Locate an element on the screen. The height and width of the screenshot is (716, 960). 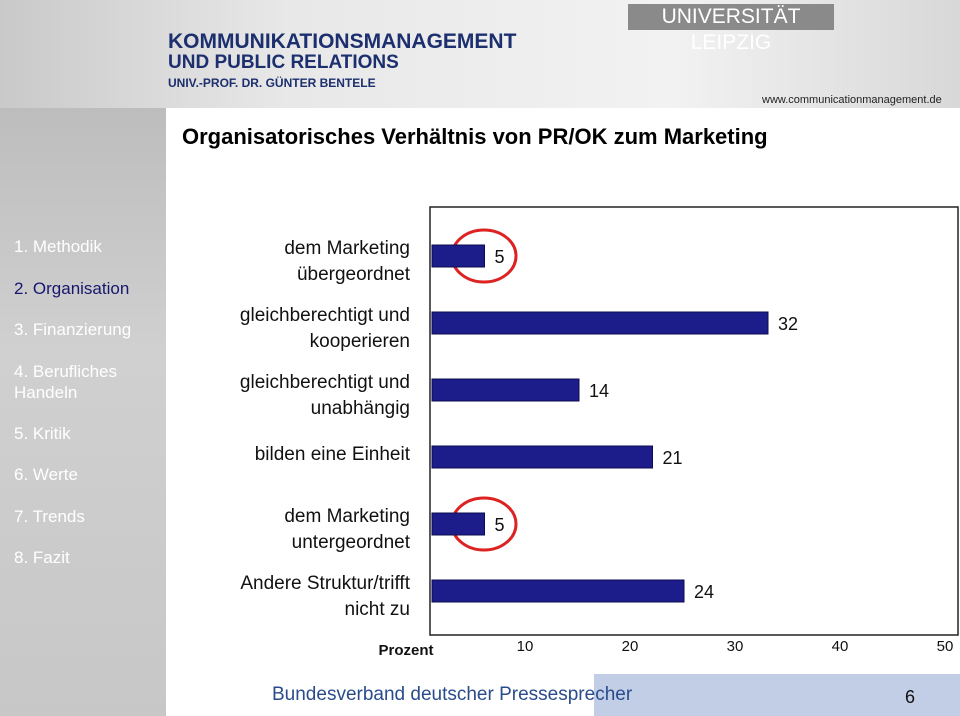
x-tick-label: 10 is located at coordinates (525, 646).